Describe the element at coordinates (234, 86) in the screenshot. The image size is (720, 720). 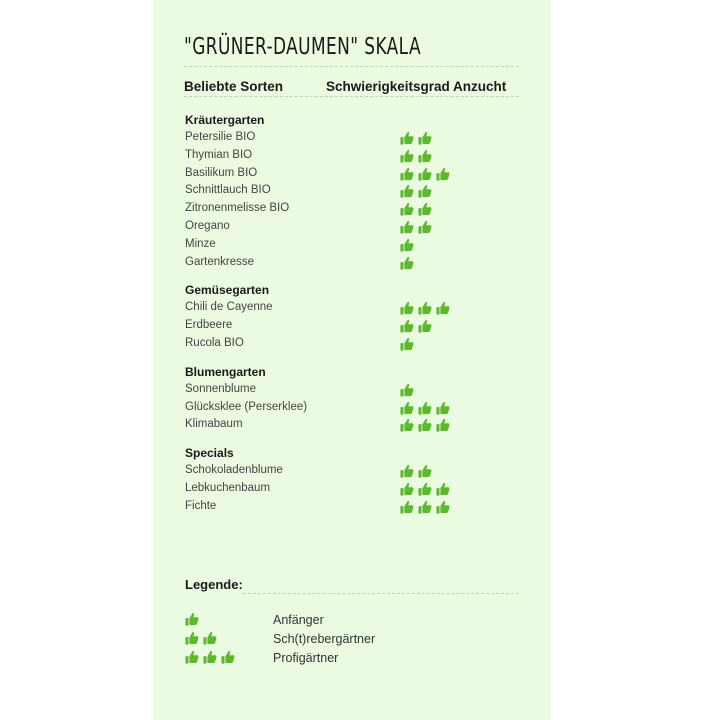
I see `column-header-varieties: Beliebte Sorten` at that location.